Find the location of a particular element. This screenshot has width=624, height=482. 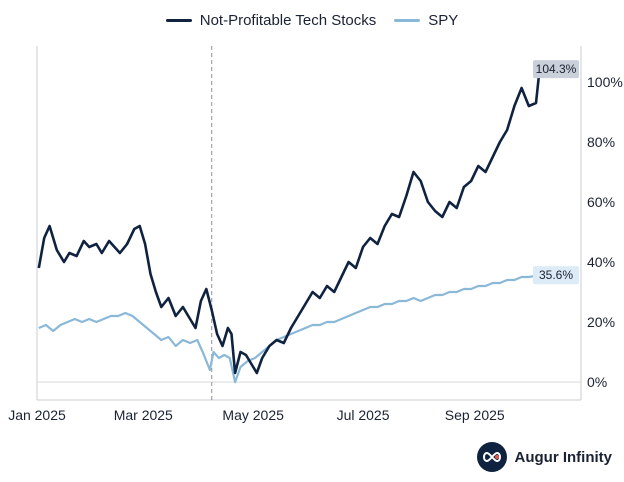

y-tick-label: 0% is located at coordinates (597, 382).